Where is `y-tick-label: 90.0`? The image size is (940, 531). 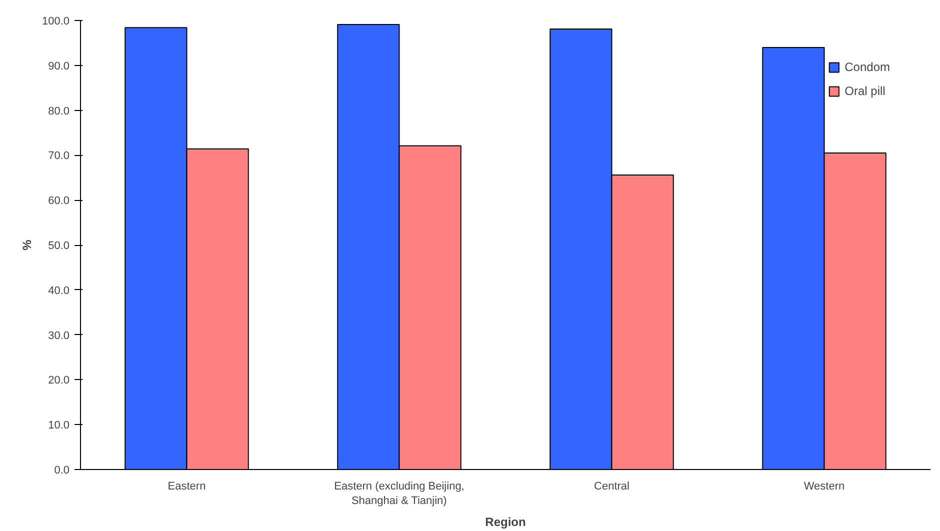
y-tick-label: 90.0 is located at coordinates (59, 66).